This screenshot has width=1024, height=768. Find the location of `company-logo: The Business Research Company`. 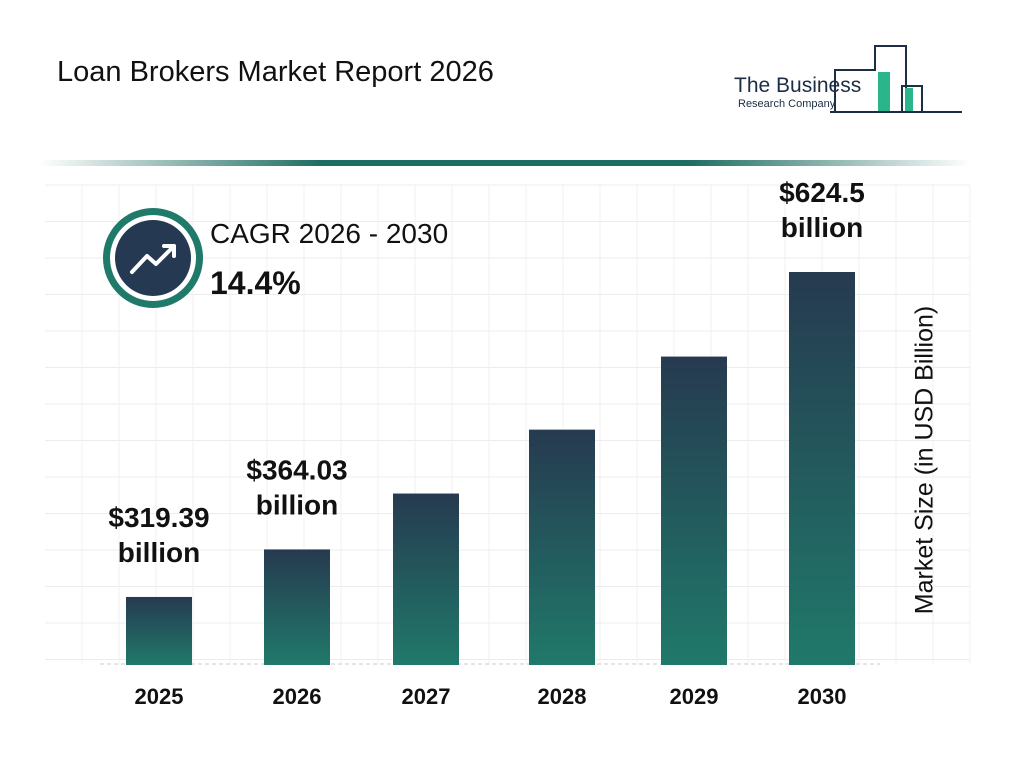

company-logo: The Business Research Company is located at coordinates (850, 80).